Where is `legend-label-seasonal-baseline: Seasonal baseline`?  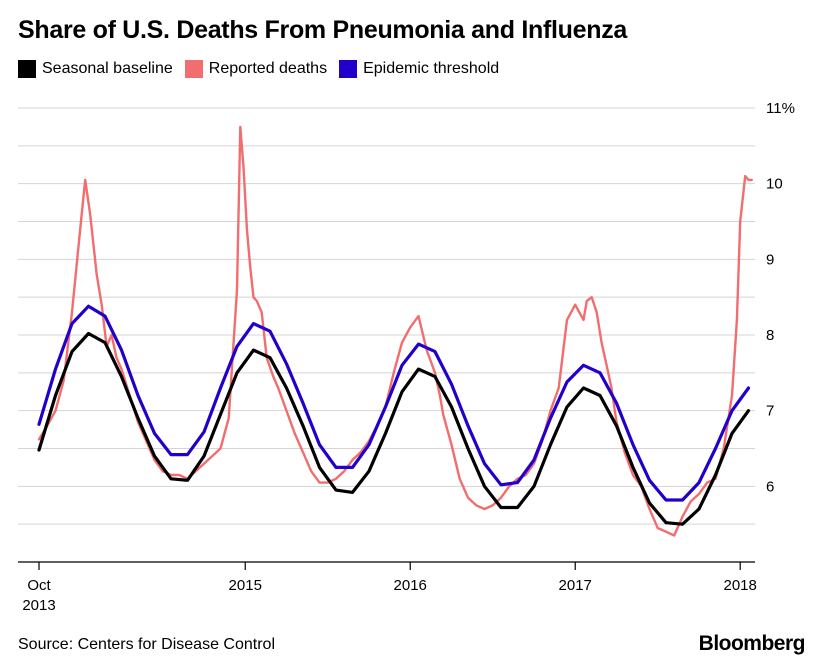 legend-label-seasonal-baseline: Seasonal baseline is located at coordinates (107, 68).